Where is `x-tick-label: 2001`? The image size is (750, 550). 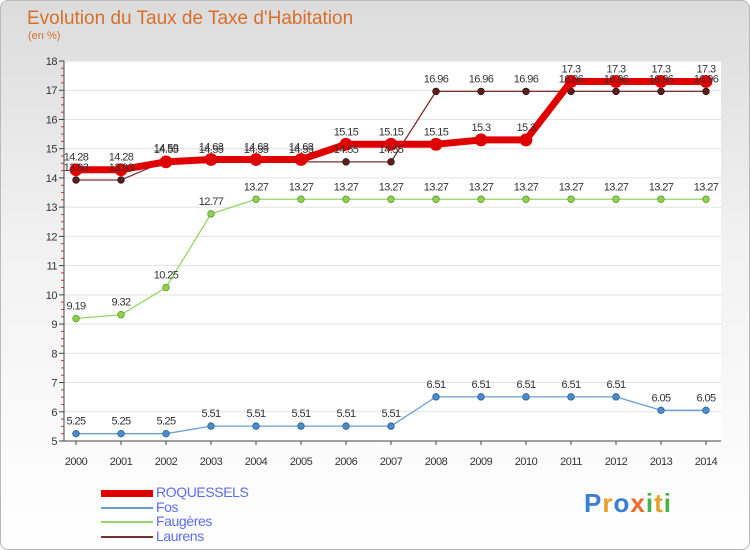 x-tick-label: 2001 is located at coordinates (121, 462).